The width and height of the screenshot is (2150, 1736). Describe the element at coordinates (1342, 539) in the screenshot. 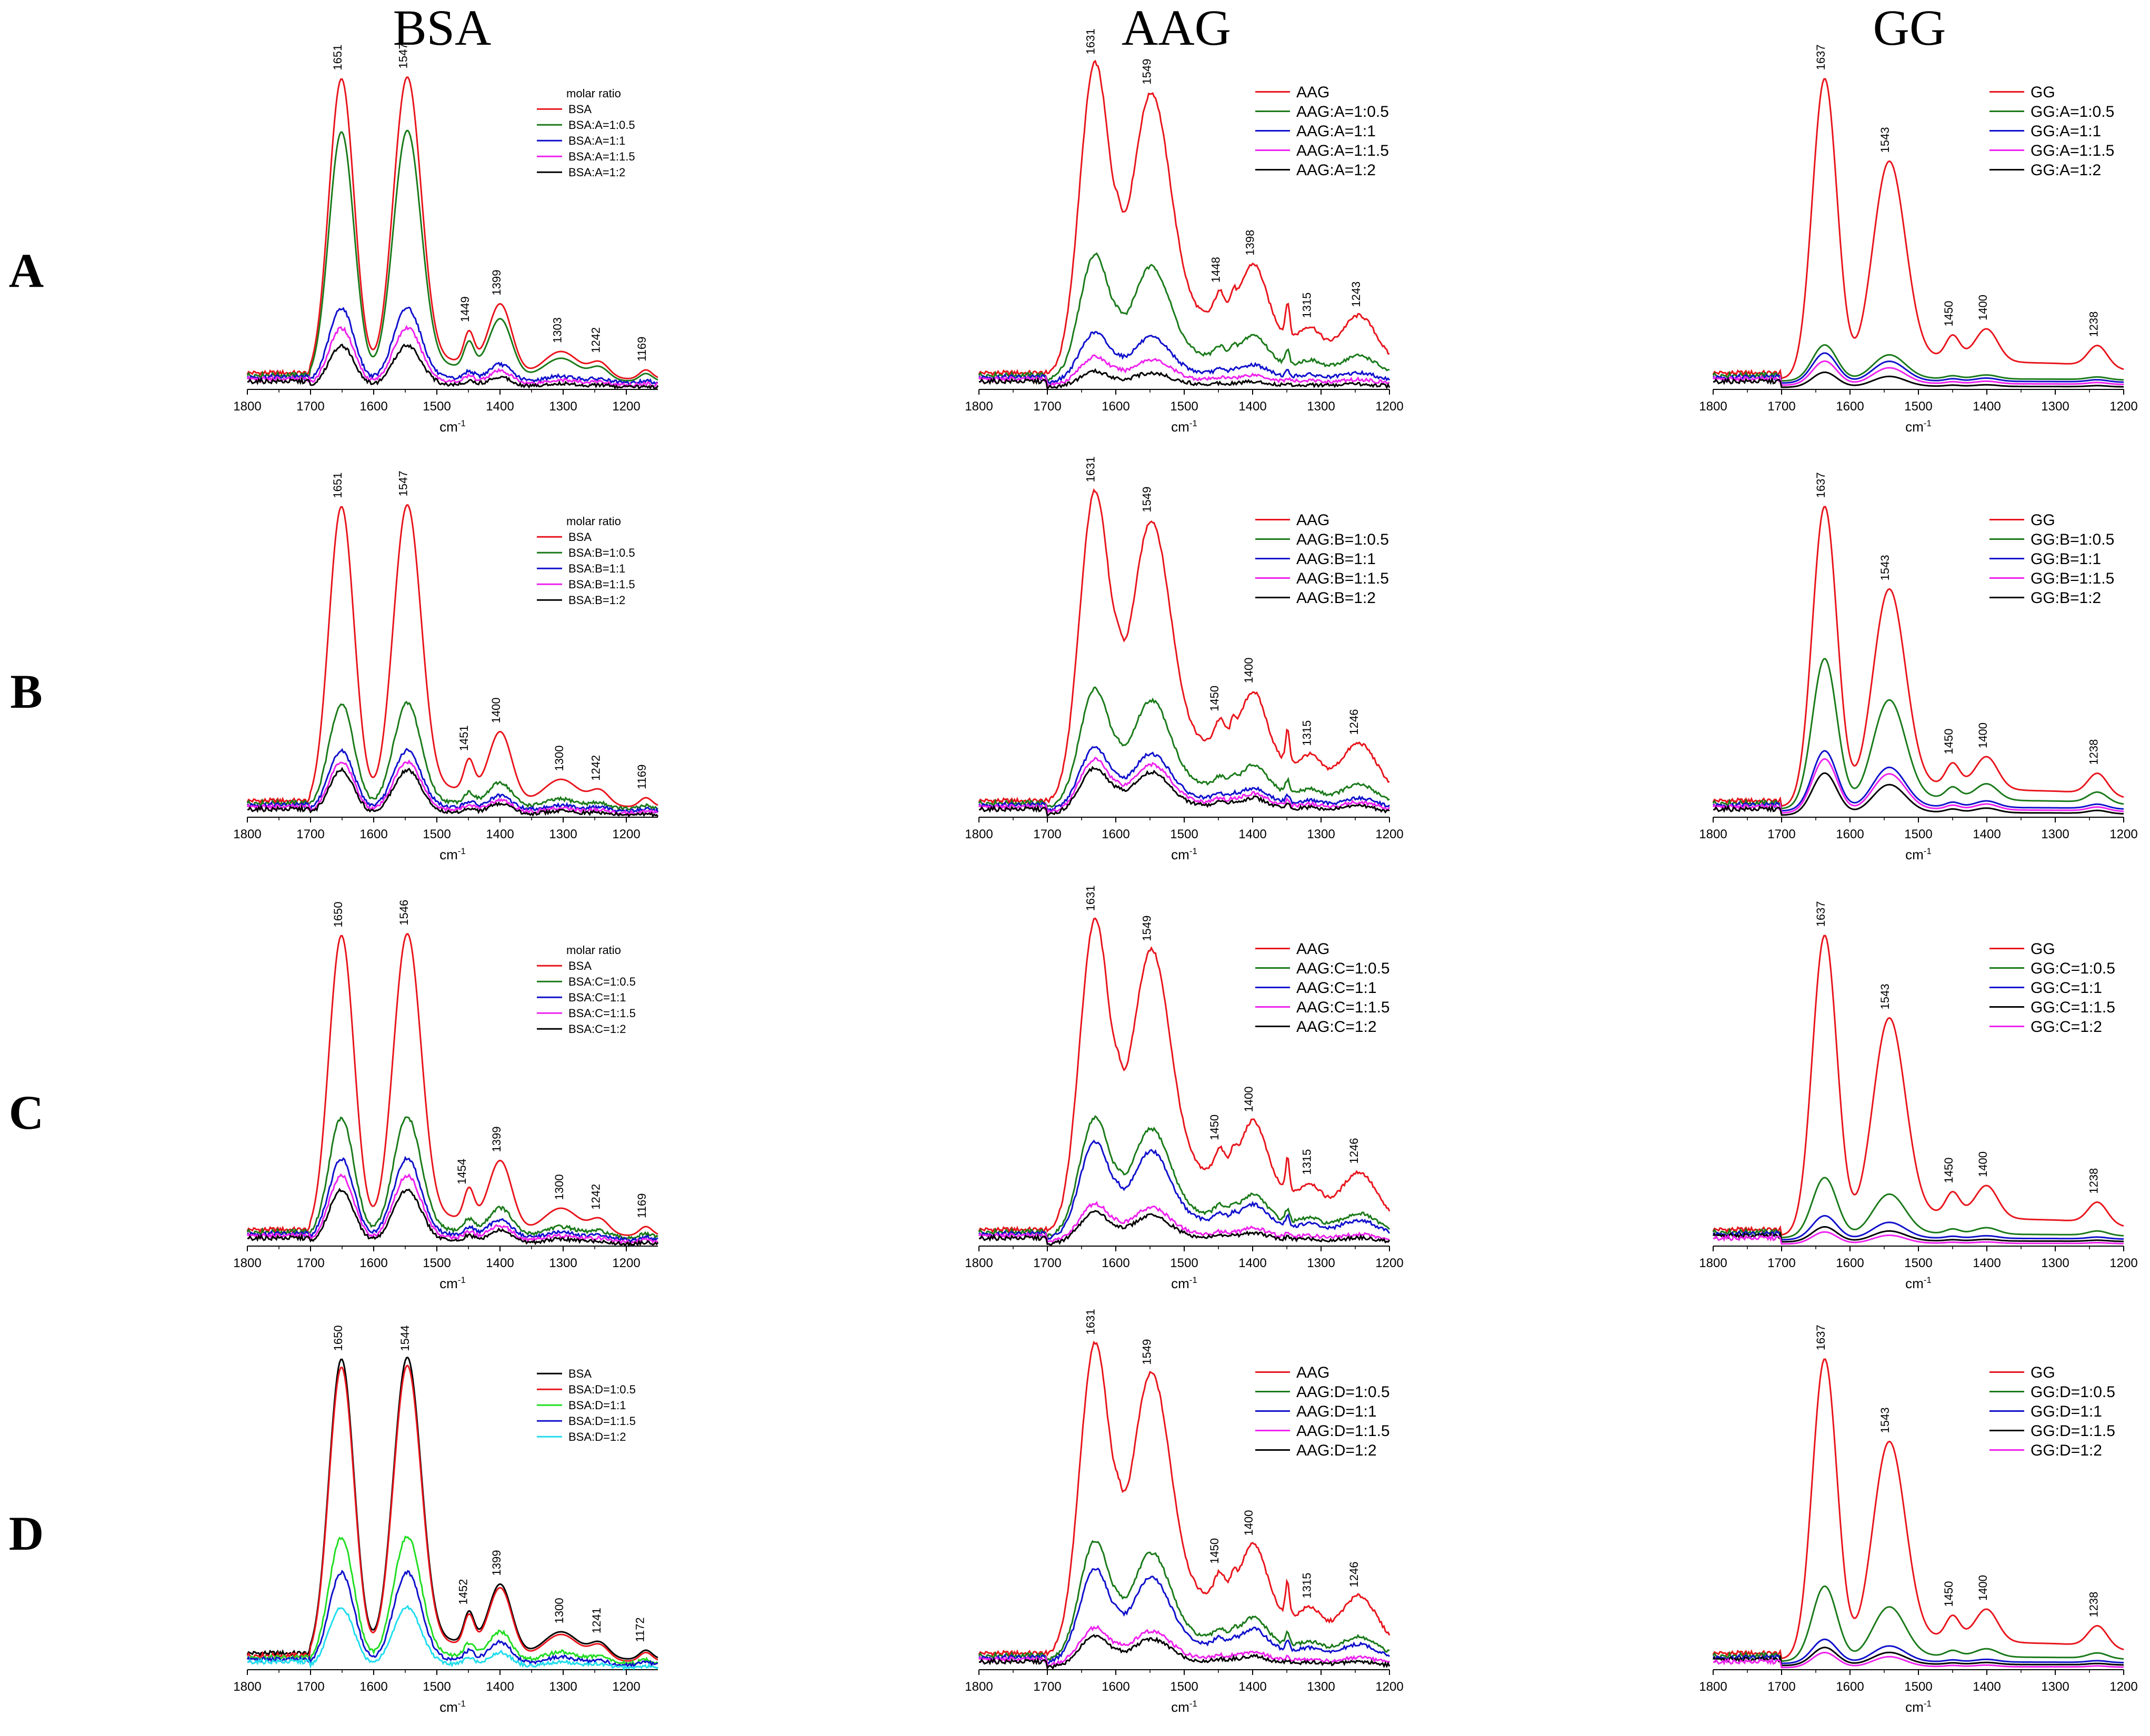

I see `legend-entry: AAG:B=1:0.5` at that location.